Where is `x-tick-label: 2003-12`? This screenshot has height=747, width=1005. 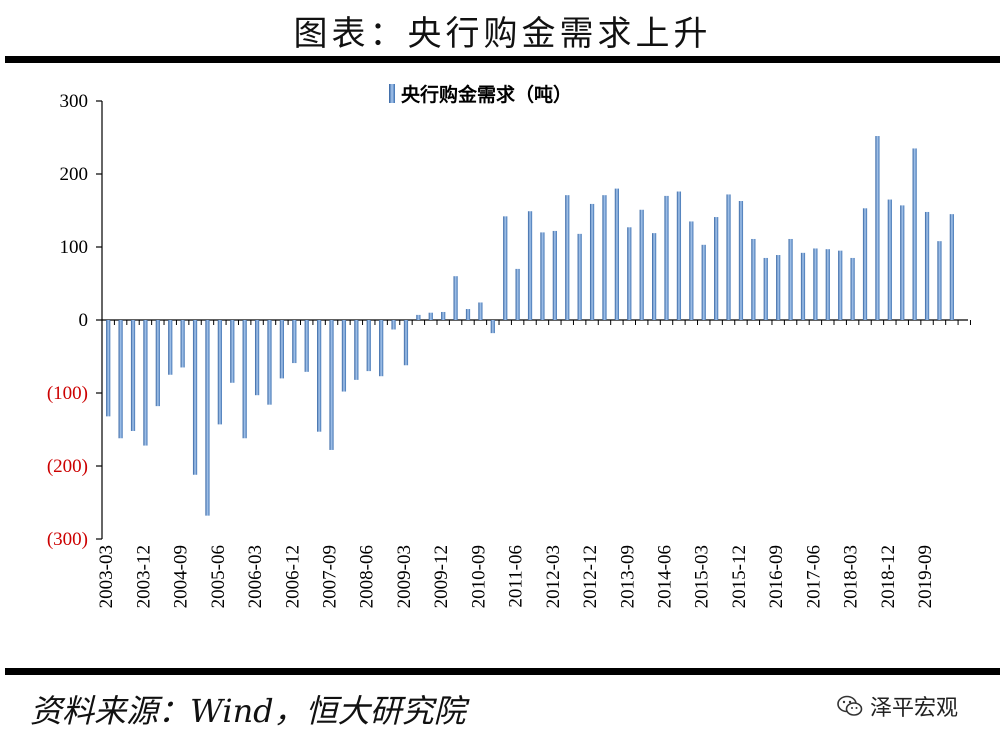 x-tick-label: 2003-12 is located at coordinates (143, 576).